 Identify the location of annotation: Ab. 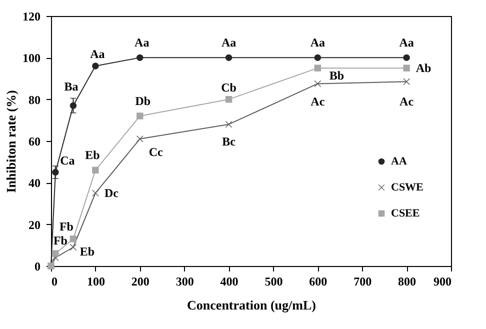
(424, 68).